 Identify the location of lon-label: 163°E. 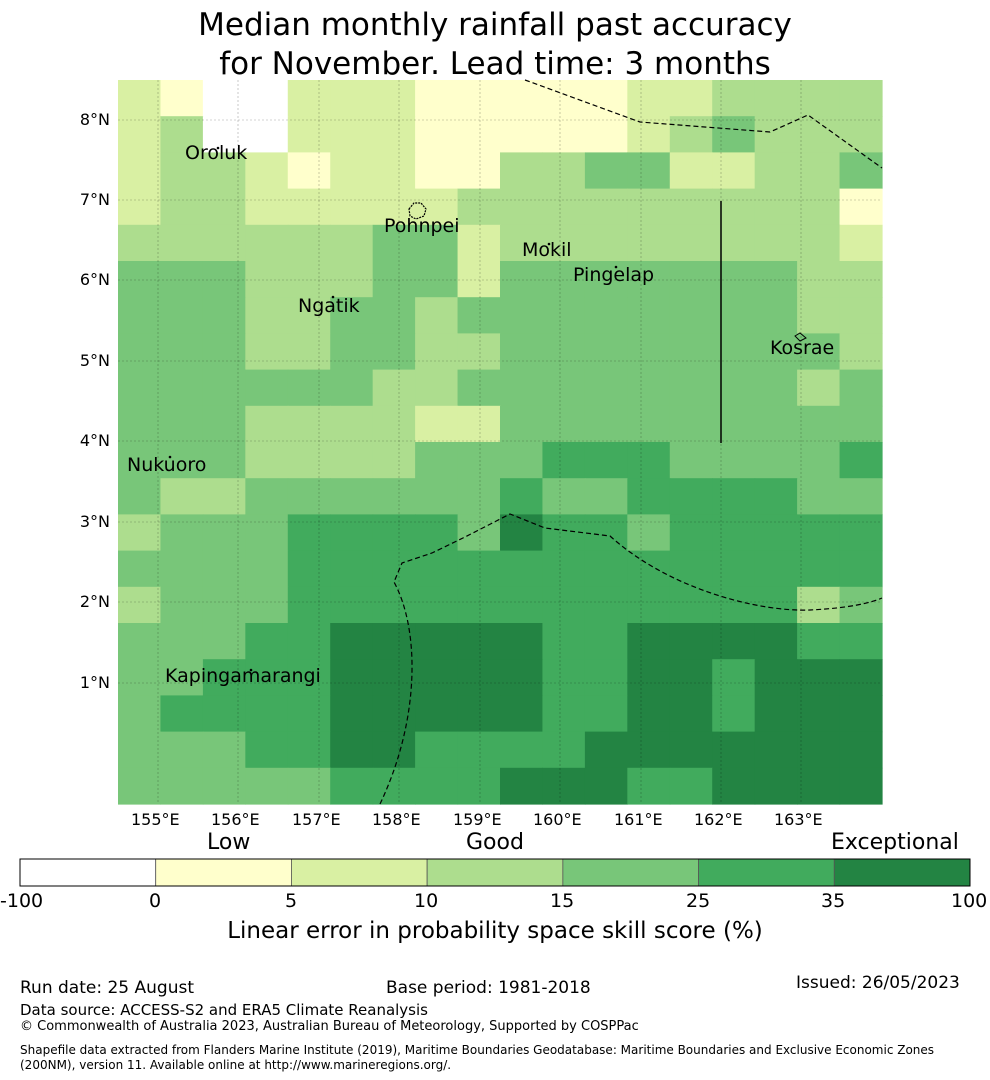
(798, 819).